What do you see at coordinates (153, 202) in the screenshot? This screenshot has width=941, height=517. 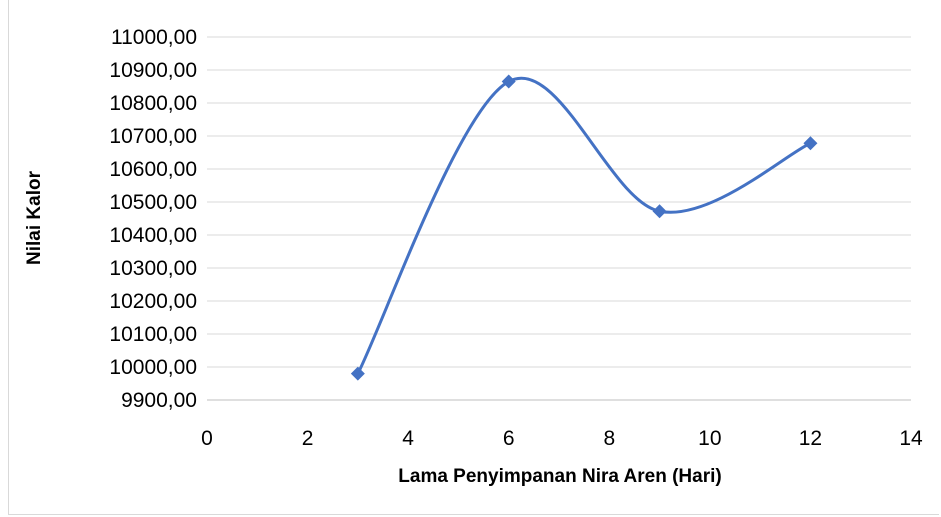 I see `y-tick-label: 10500,00` at bounding box center [153, 202].